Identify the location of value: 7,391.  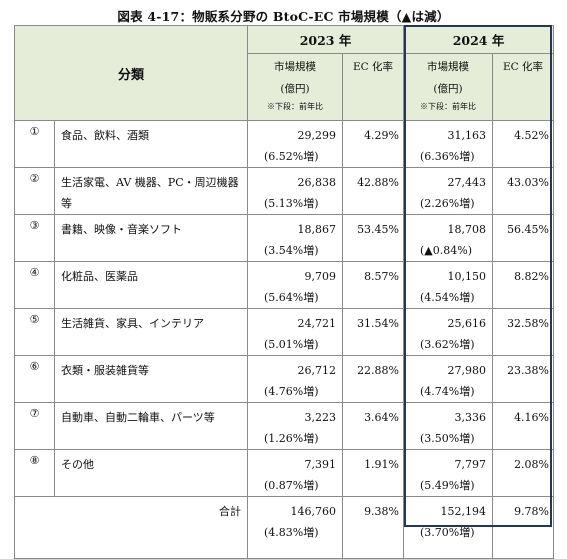
(320, 464).